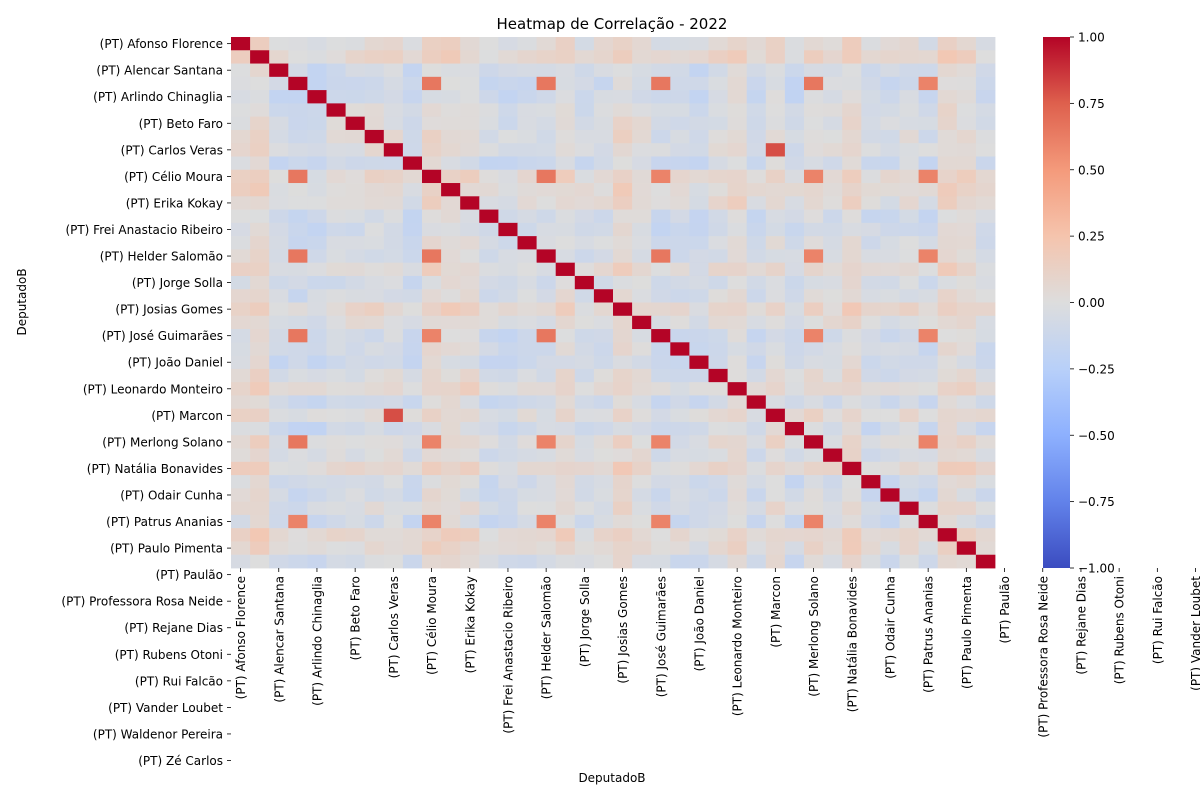  I want to click on x-tick-label: (PT) Célio Moura, so click(432, 625).